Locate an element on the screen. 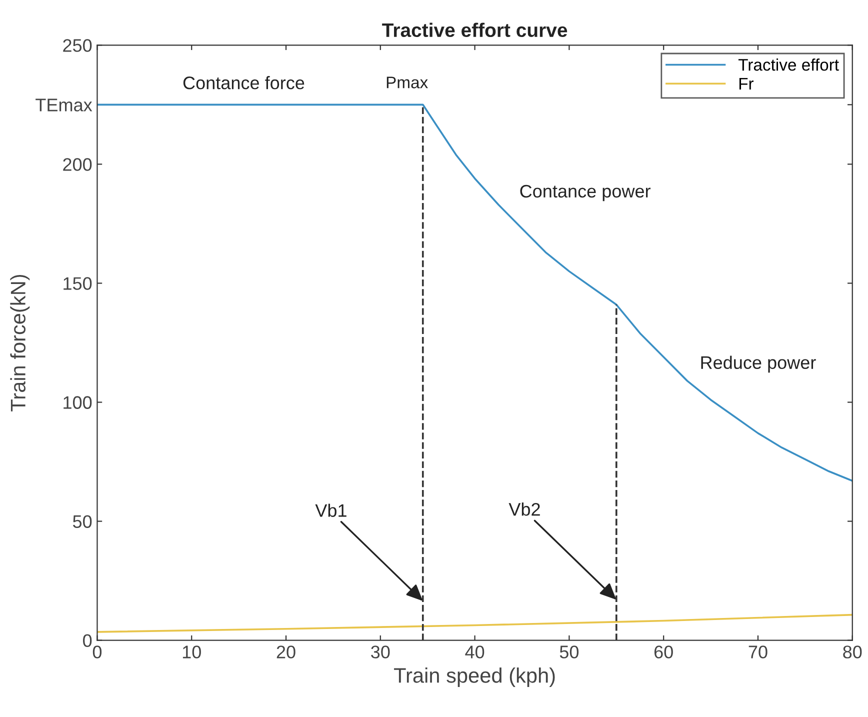 Image resolution: width=868 pixels, height=717 pixels. y-axis-title: Train force(kN) is located at coordinates (20, 343).